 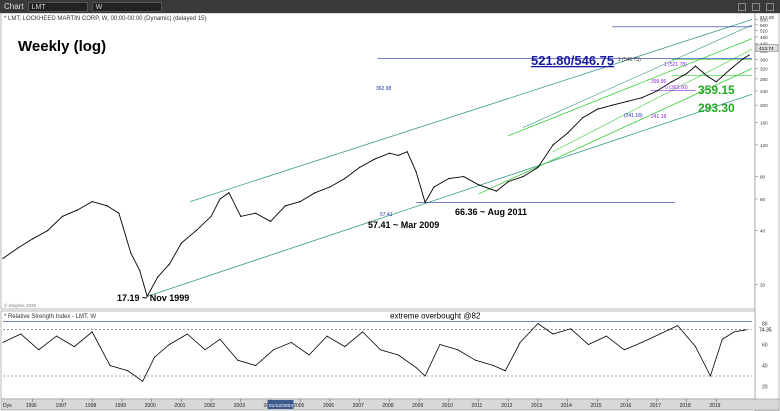 I want to click on time-axis-highlight-label: 01/12/2004, so click(x=281, y=406).